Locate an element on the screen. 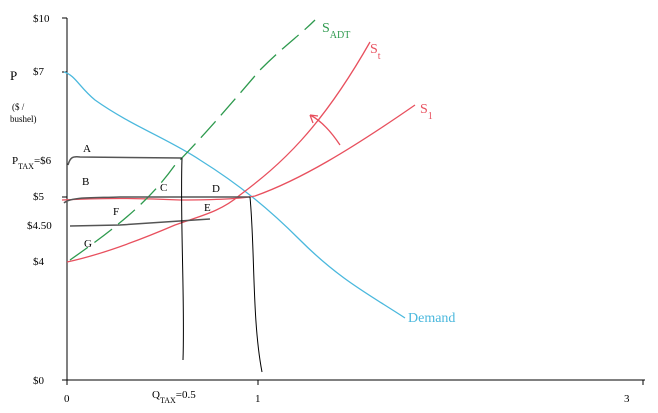 Image resolution: width=658 pixels, height=413 pixels. q-tax-label: QTAX=0.5 is located at coordinates (174, 397).